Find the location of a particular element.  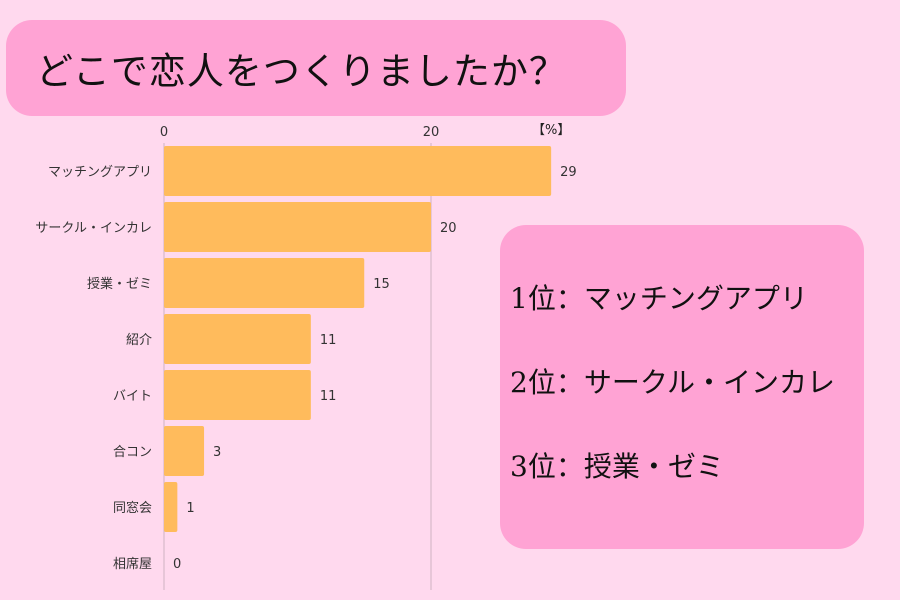

data-label: 20 is located at coordinates (448, 228).